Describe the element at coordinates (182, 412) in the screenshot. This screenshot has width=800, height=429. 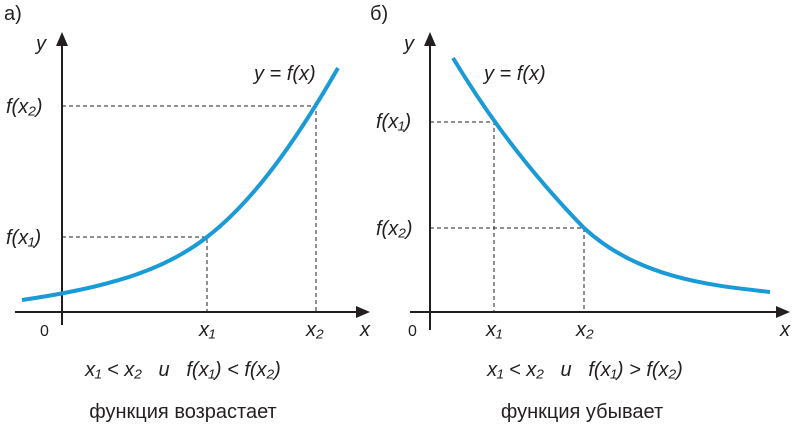
I see `caption: функция возрастает` at that location.